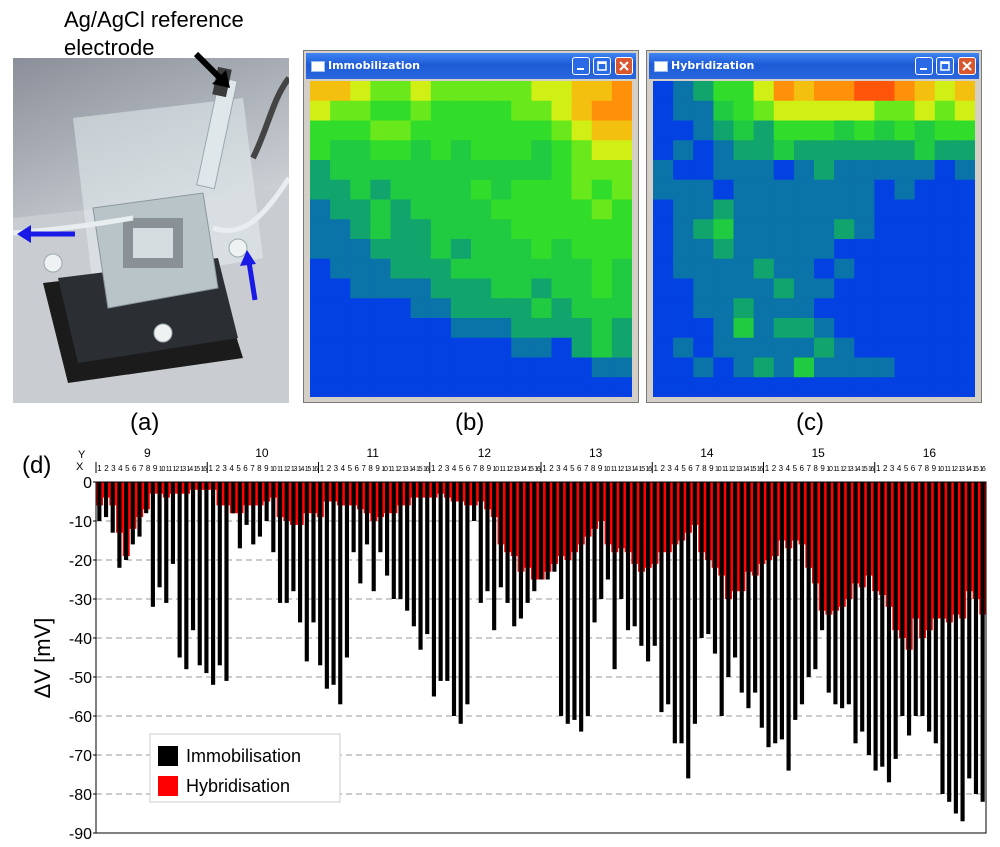  I want to click on x-index-label: 5, so click(461, 468).